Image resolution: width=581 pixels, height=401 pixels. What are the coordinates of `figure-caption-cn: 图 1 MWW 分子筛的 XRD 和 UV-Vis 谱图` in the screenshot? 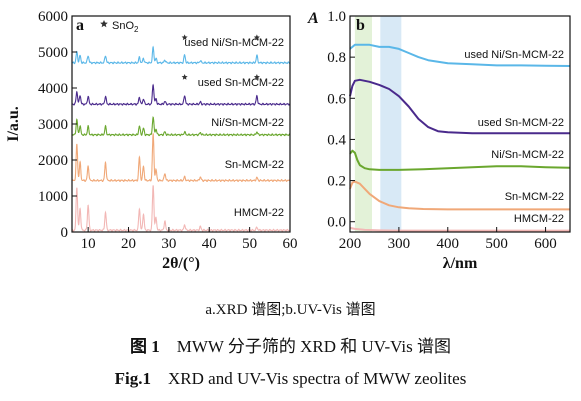 It's located at (290, 344).